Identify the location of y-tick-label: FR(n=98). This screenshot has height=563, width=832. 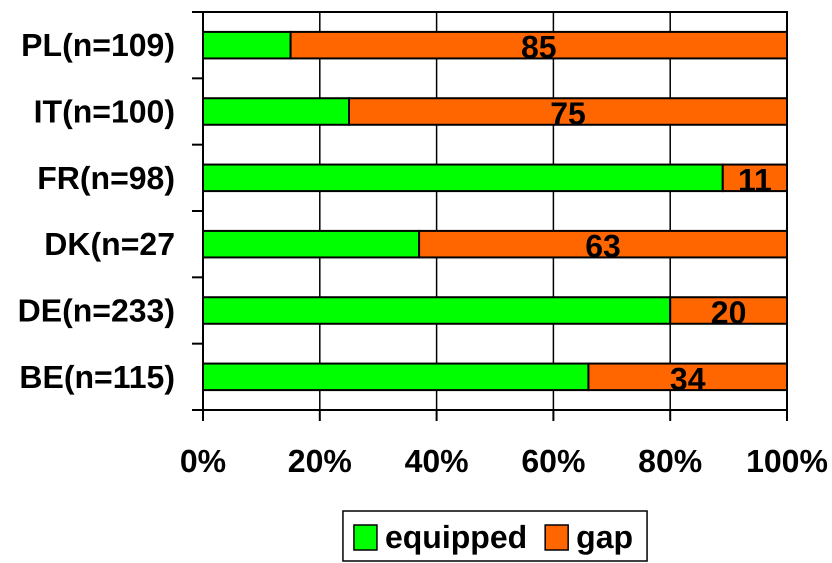
(106, 178).